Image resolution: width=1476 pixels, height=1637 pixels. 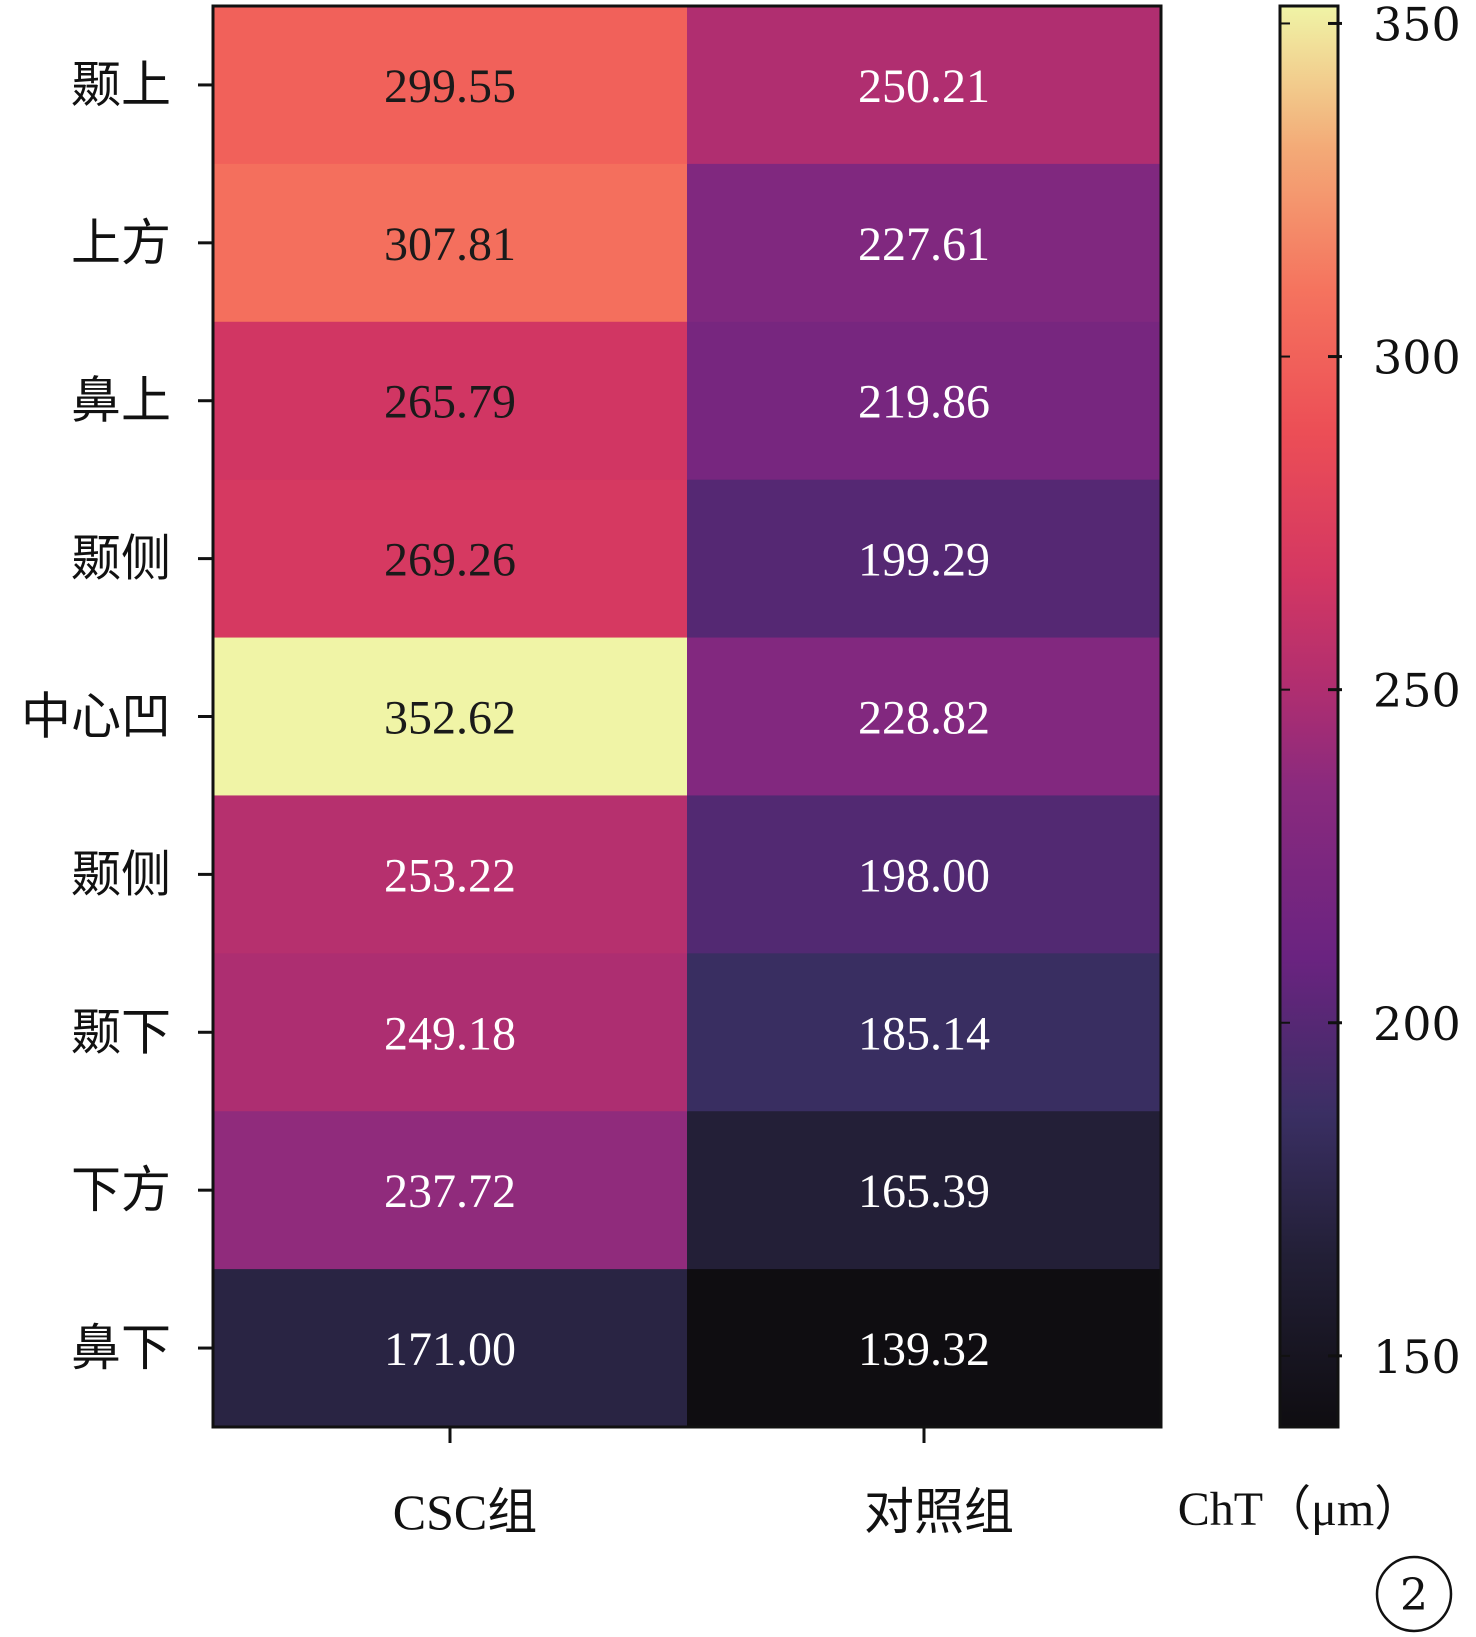 I want to click on heatmap-value-label: 299.55, so click(x=450, y=86).